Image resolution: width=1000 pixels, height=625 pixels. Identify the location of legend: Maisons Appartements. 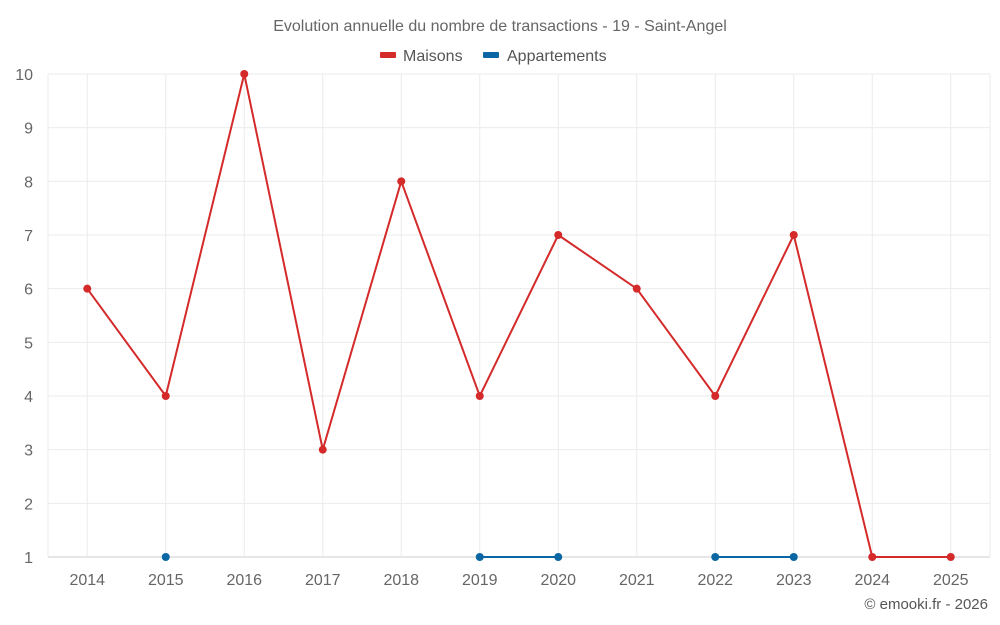
(493, 56).